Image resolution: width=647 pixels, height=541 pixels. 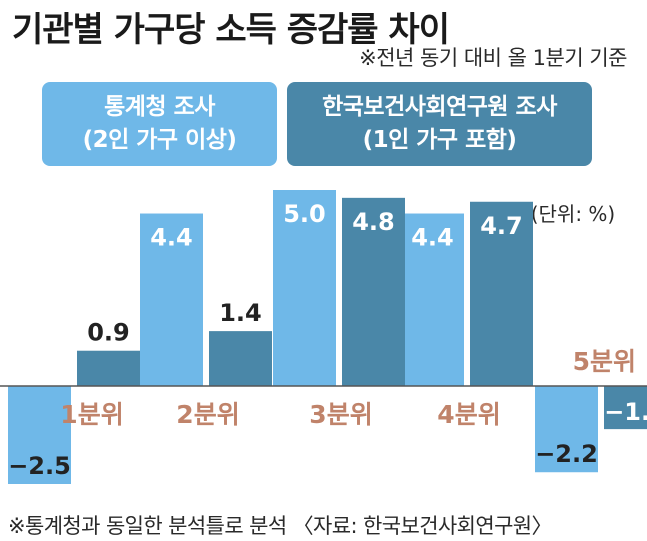 I want to click on footnote: ※통계청과 동일한 분석틀로 분석 〈자료: 한국보건사회연구원〉, so click(x=280, y=526).